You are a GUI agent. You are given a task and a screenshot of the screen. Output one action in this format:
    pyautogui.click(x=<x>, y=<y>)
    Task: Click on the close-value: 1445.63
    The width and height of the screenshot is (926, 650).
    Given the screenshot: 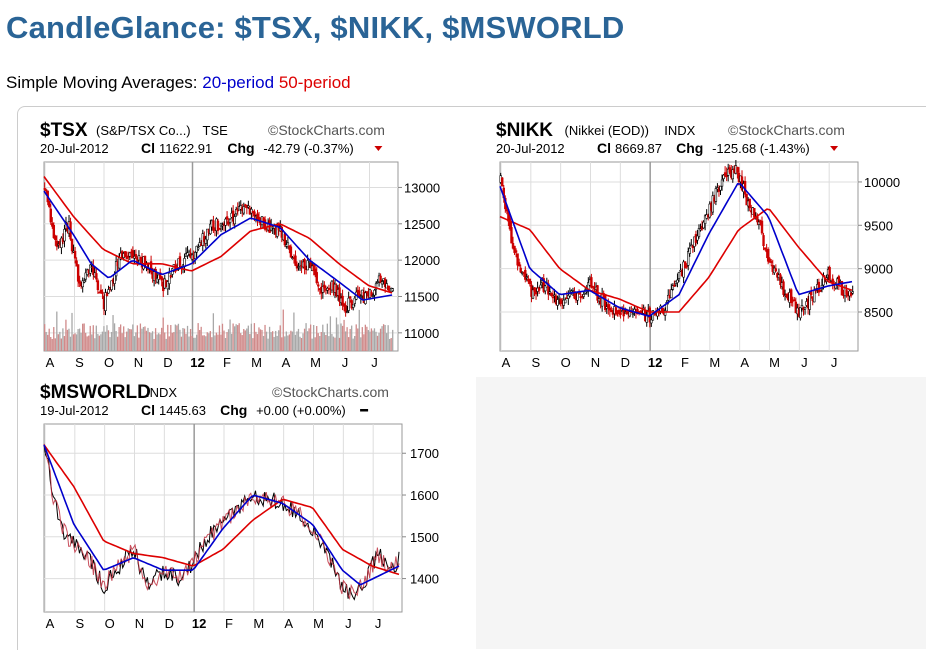 What is the action you would take?
    pyautogui.click(x=182, y=410)
    